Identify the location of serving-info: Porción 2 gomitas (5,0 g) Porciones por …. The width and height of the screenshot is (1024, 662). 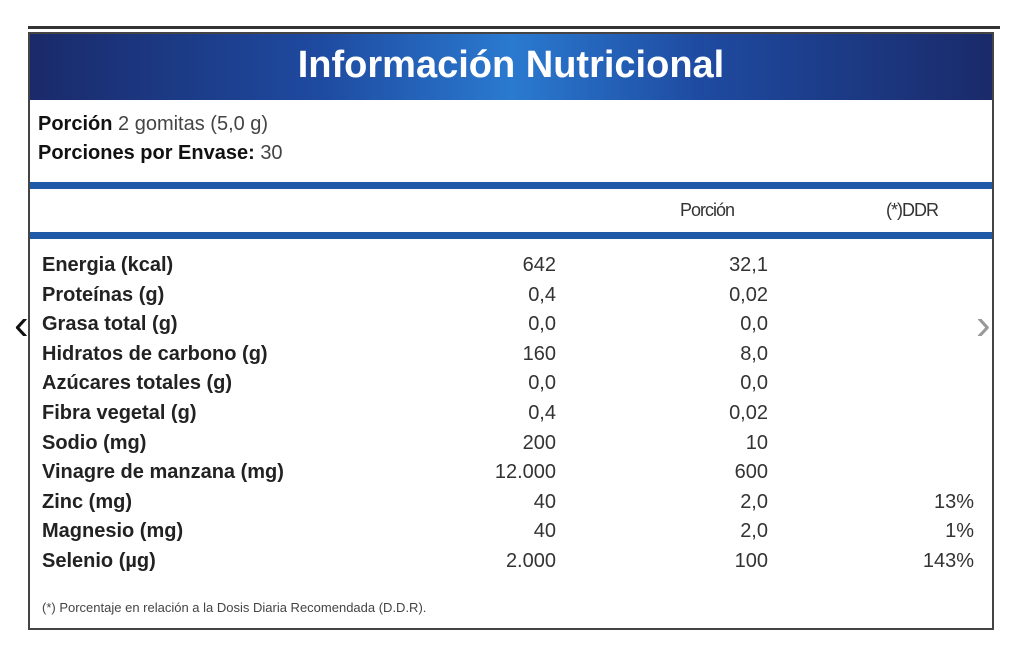
(160, 139).